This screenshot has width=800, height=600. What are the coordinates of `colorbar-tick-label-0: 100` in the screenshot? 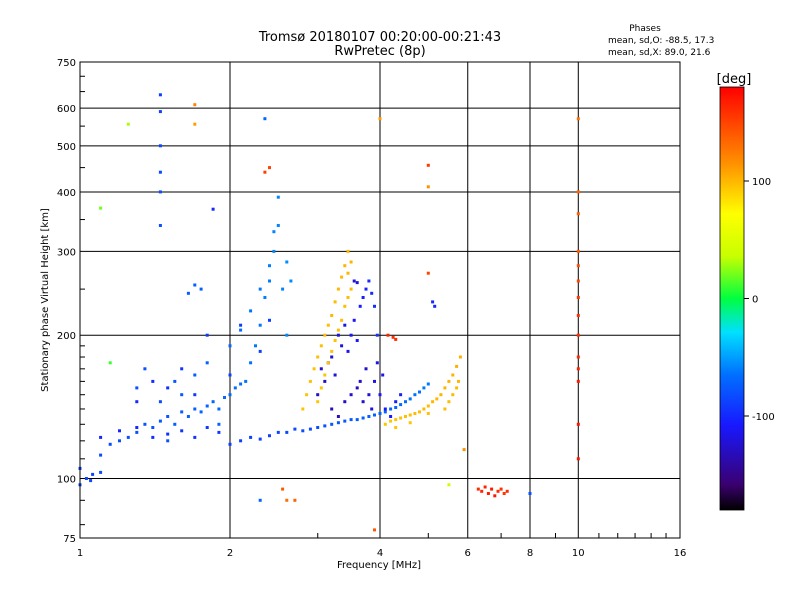 It's located at (761, 182).